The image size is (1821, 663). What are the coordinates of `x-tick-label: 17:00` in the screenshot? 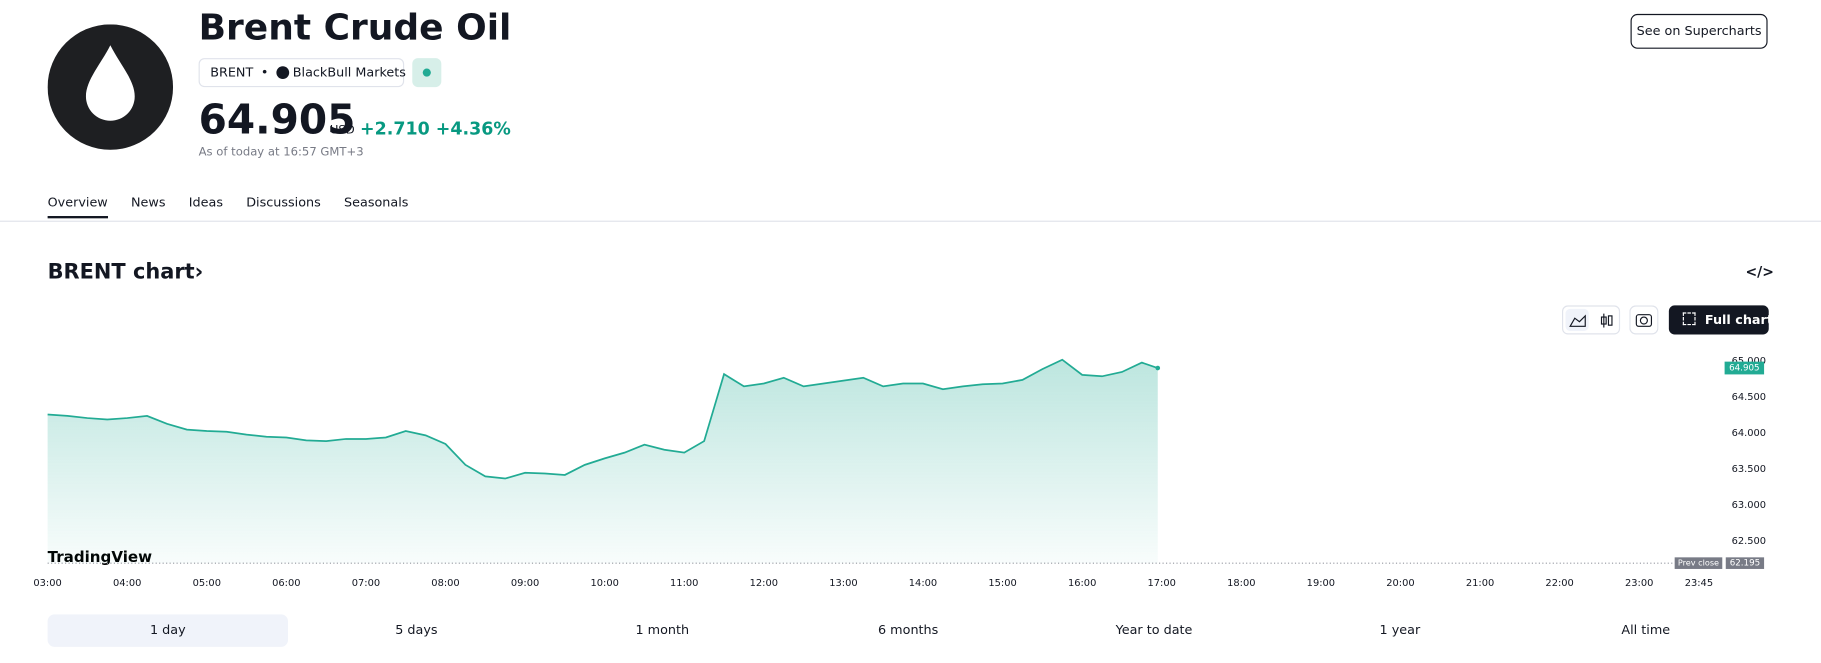 It's located at (1162, 583).